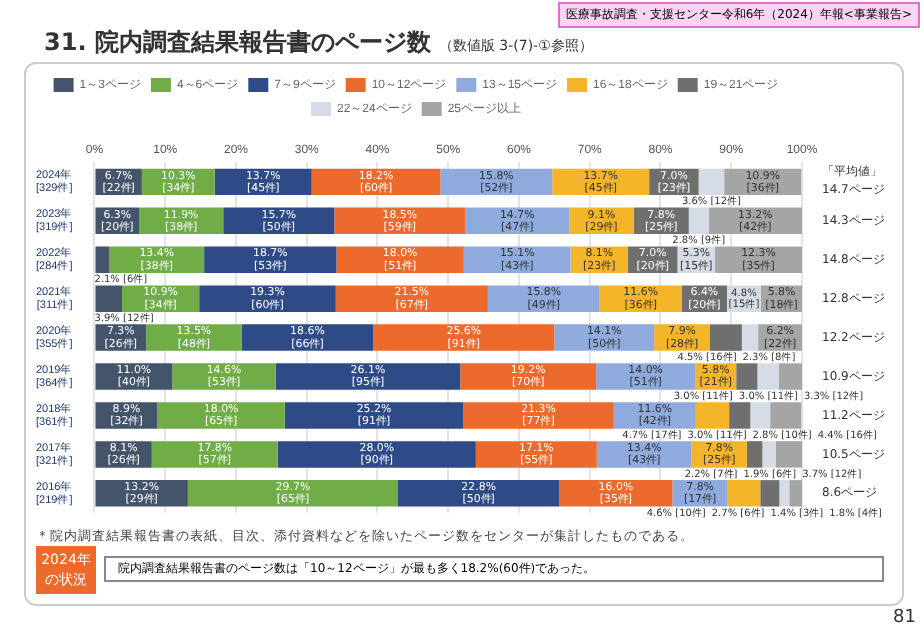 The height and width of the screenshot is (640, 924). What do you see at coordinates (904, 618) in the screenshot?
I see `text: 81` at bounding box center [904, 618].